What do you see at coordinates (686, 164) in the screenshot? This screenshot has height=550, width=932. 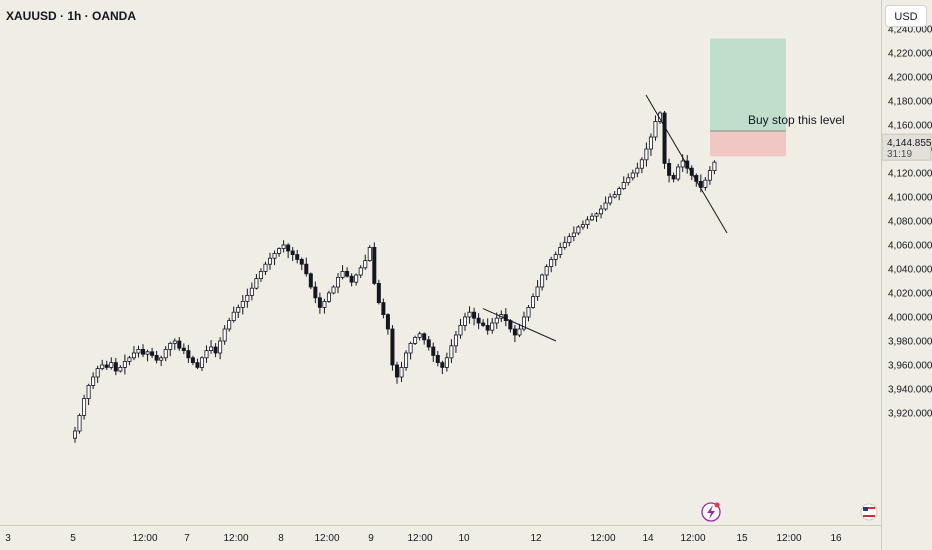 I see `trendline-major` at bounding box center [686, 164].